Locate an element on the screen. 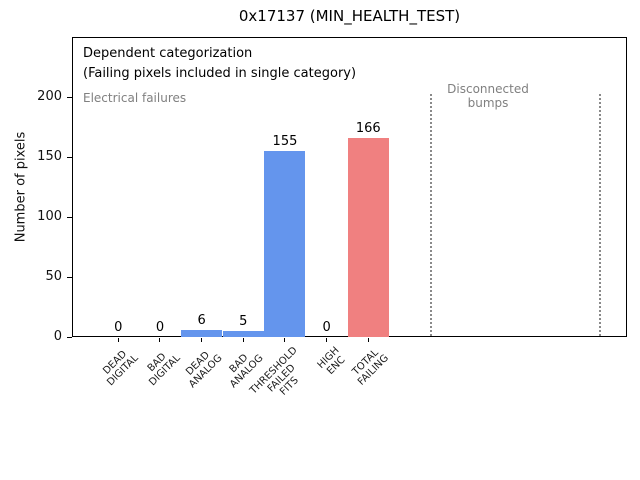  annotation-dependent-categorization: Dependent categorization is located at coordinates (168, 53).